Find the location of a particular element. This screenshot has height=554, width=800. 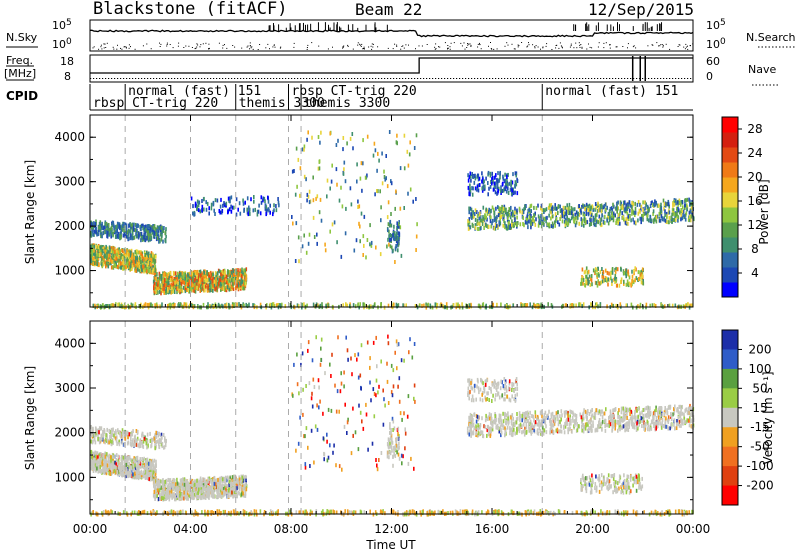

velocity-point is located at coordinates (132, 461).